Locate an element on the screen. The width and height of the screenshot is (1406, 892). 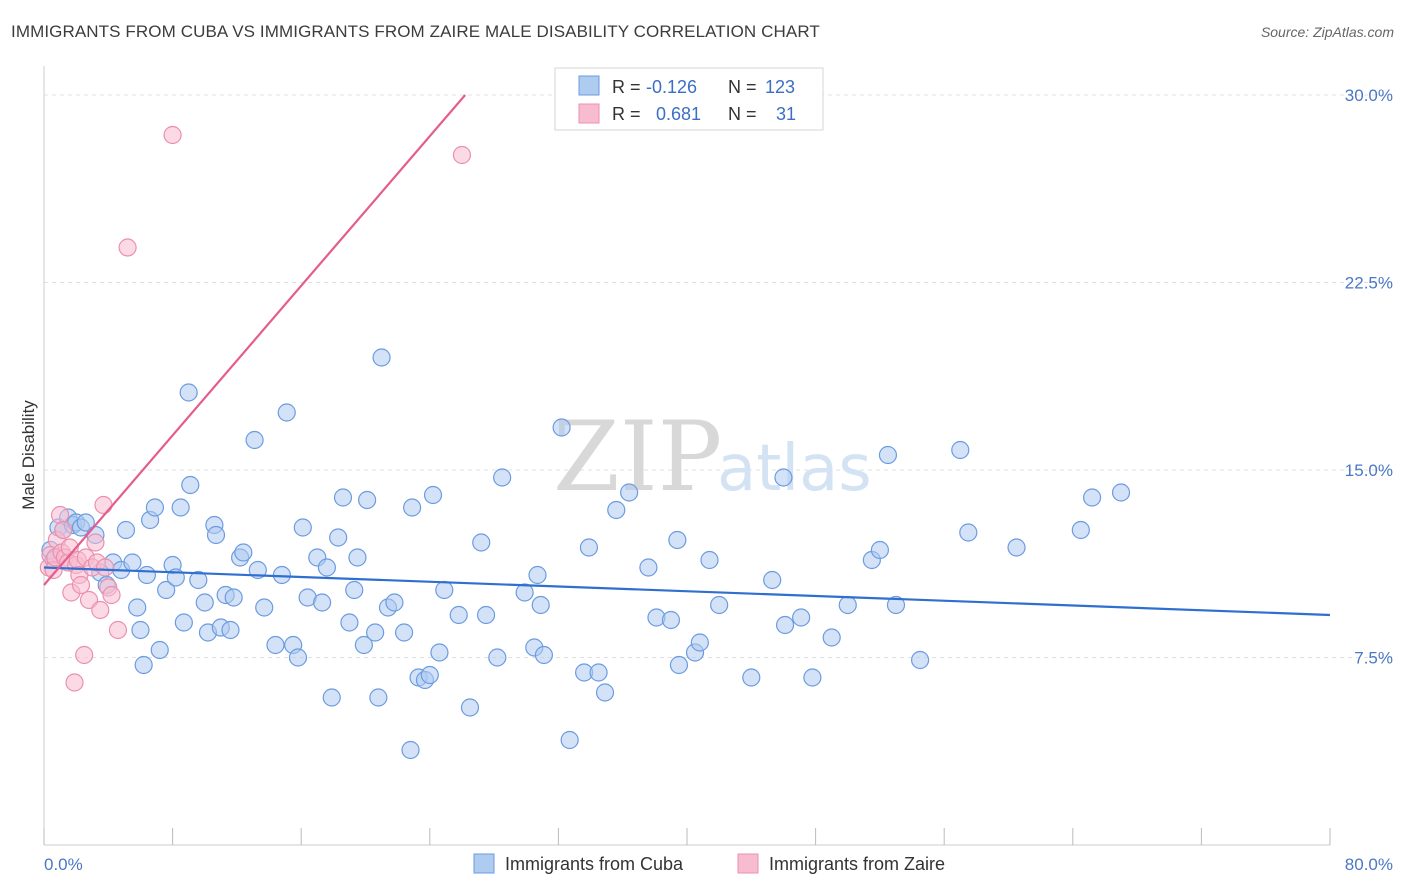
x-tick-label: 0.0% is located at coordinates (63, 864).